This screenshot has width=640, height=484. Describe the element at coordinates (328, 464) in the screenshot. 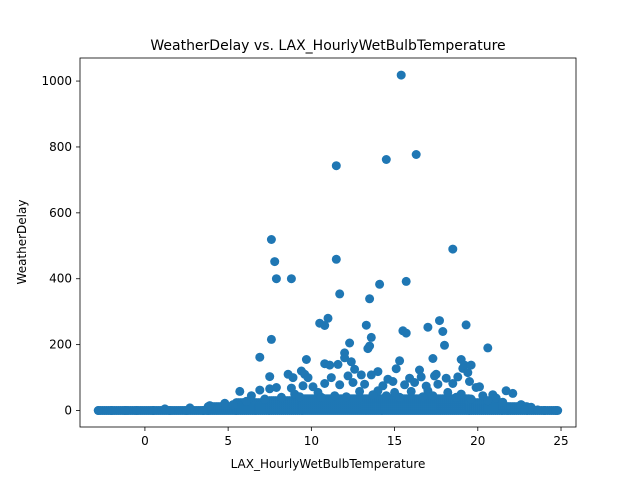

I see `x-axis-label: LAX_HourlyWetBulbTemperature` at that location.